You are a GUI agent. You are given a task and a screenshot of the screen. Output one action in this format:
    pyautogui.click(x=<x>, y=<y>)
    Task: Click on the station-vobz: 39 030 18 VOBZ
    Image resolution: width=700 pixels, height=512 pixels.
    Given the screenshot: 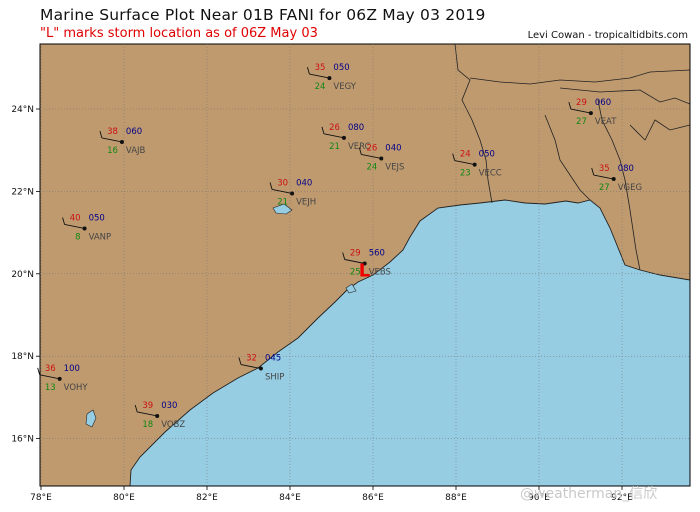 What is the action you would take?
    pyautogui.click(x=159, y=415)
    